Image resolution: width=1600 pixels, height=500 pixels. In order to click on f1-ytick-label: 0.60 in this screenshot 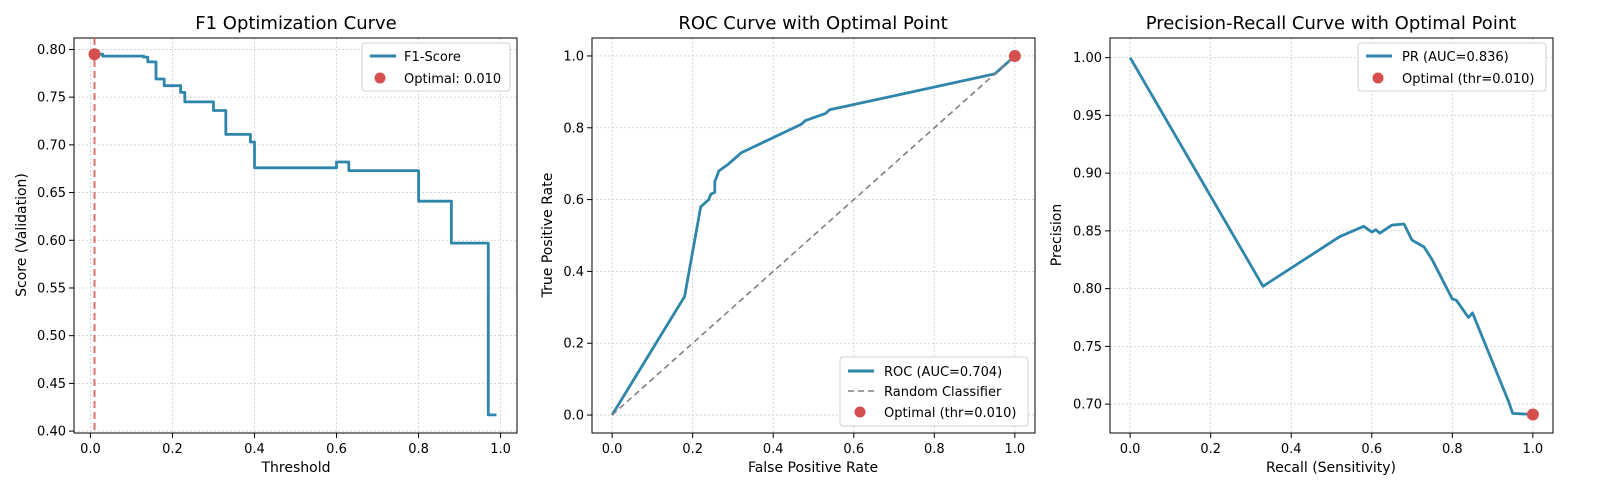, I will do `click(51, 241)`.